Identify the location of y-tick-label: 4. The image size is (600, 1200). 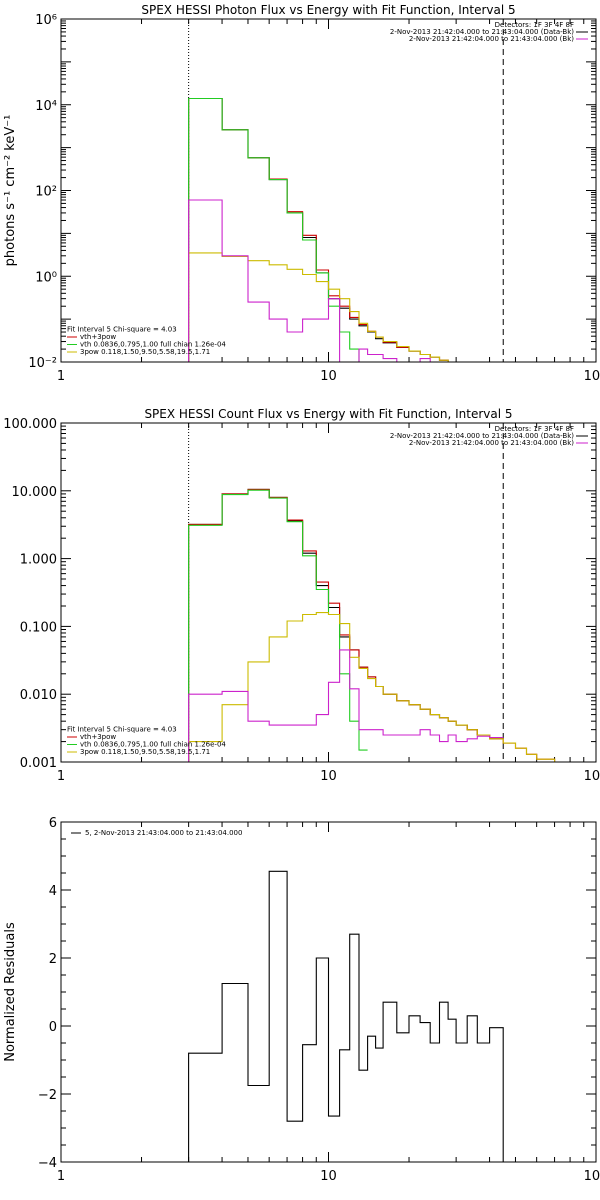
(53, 891).